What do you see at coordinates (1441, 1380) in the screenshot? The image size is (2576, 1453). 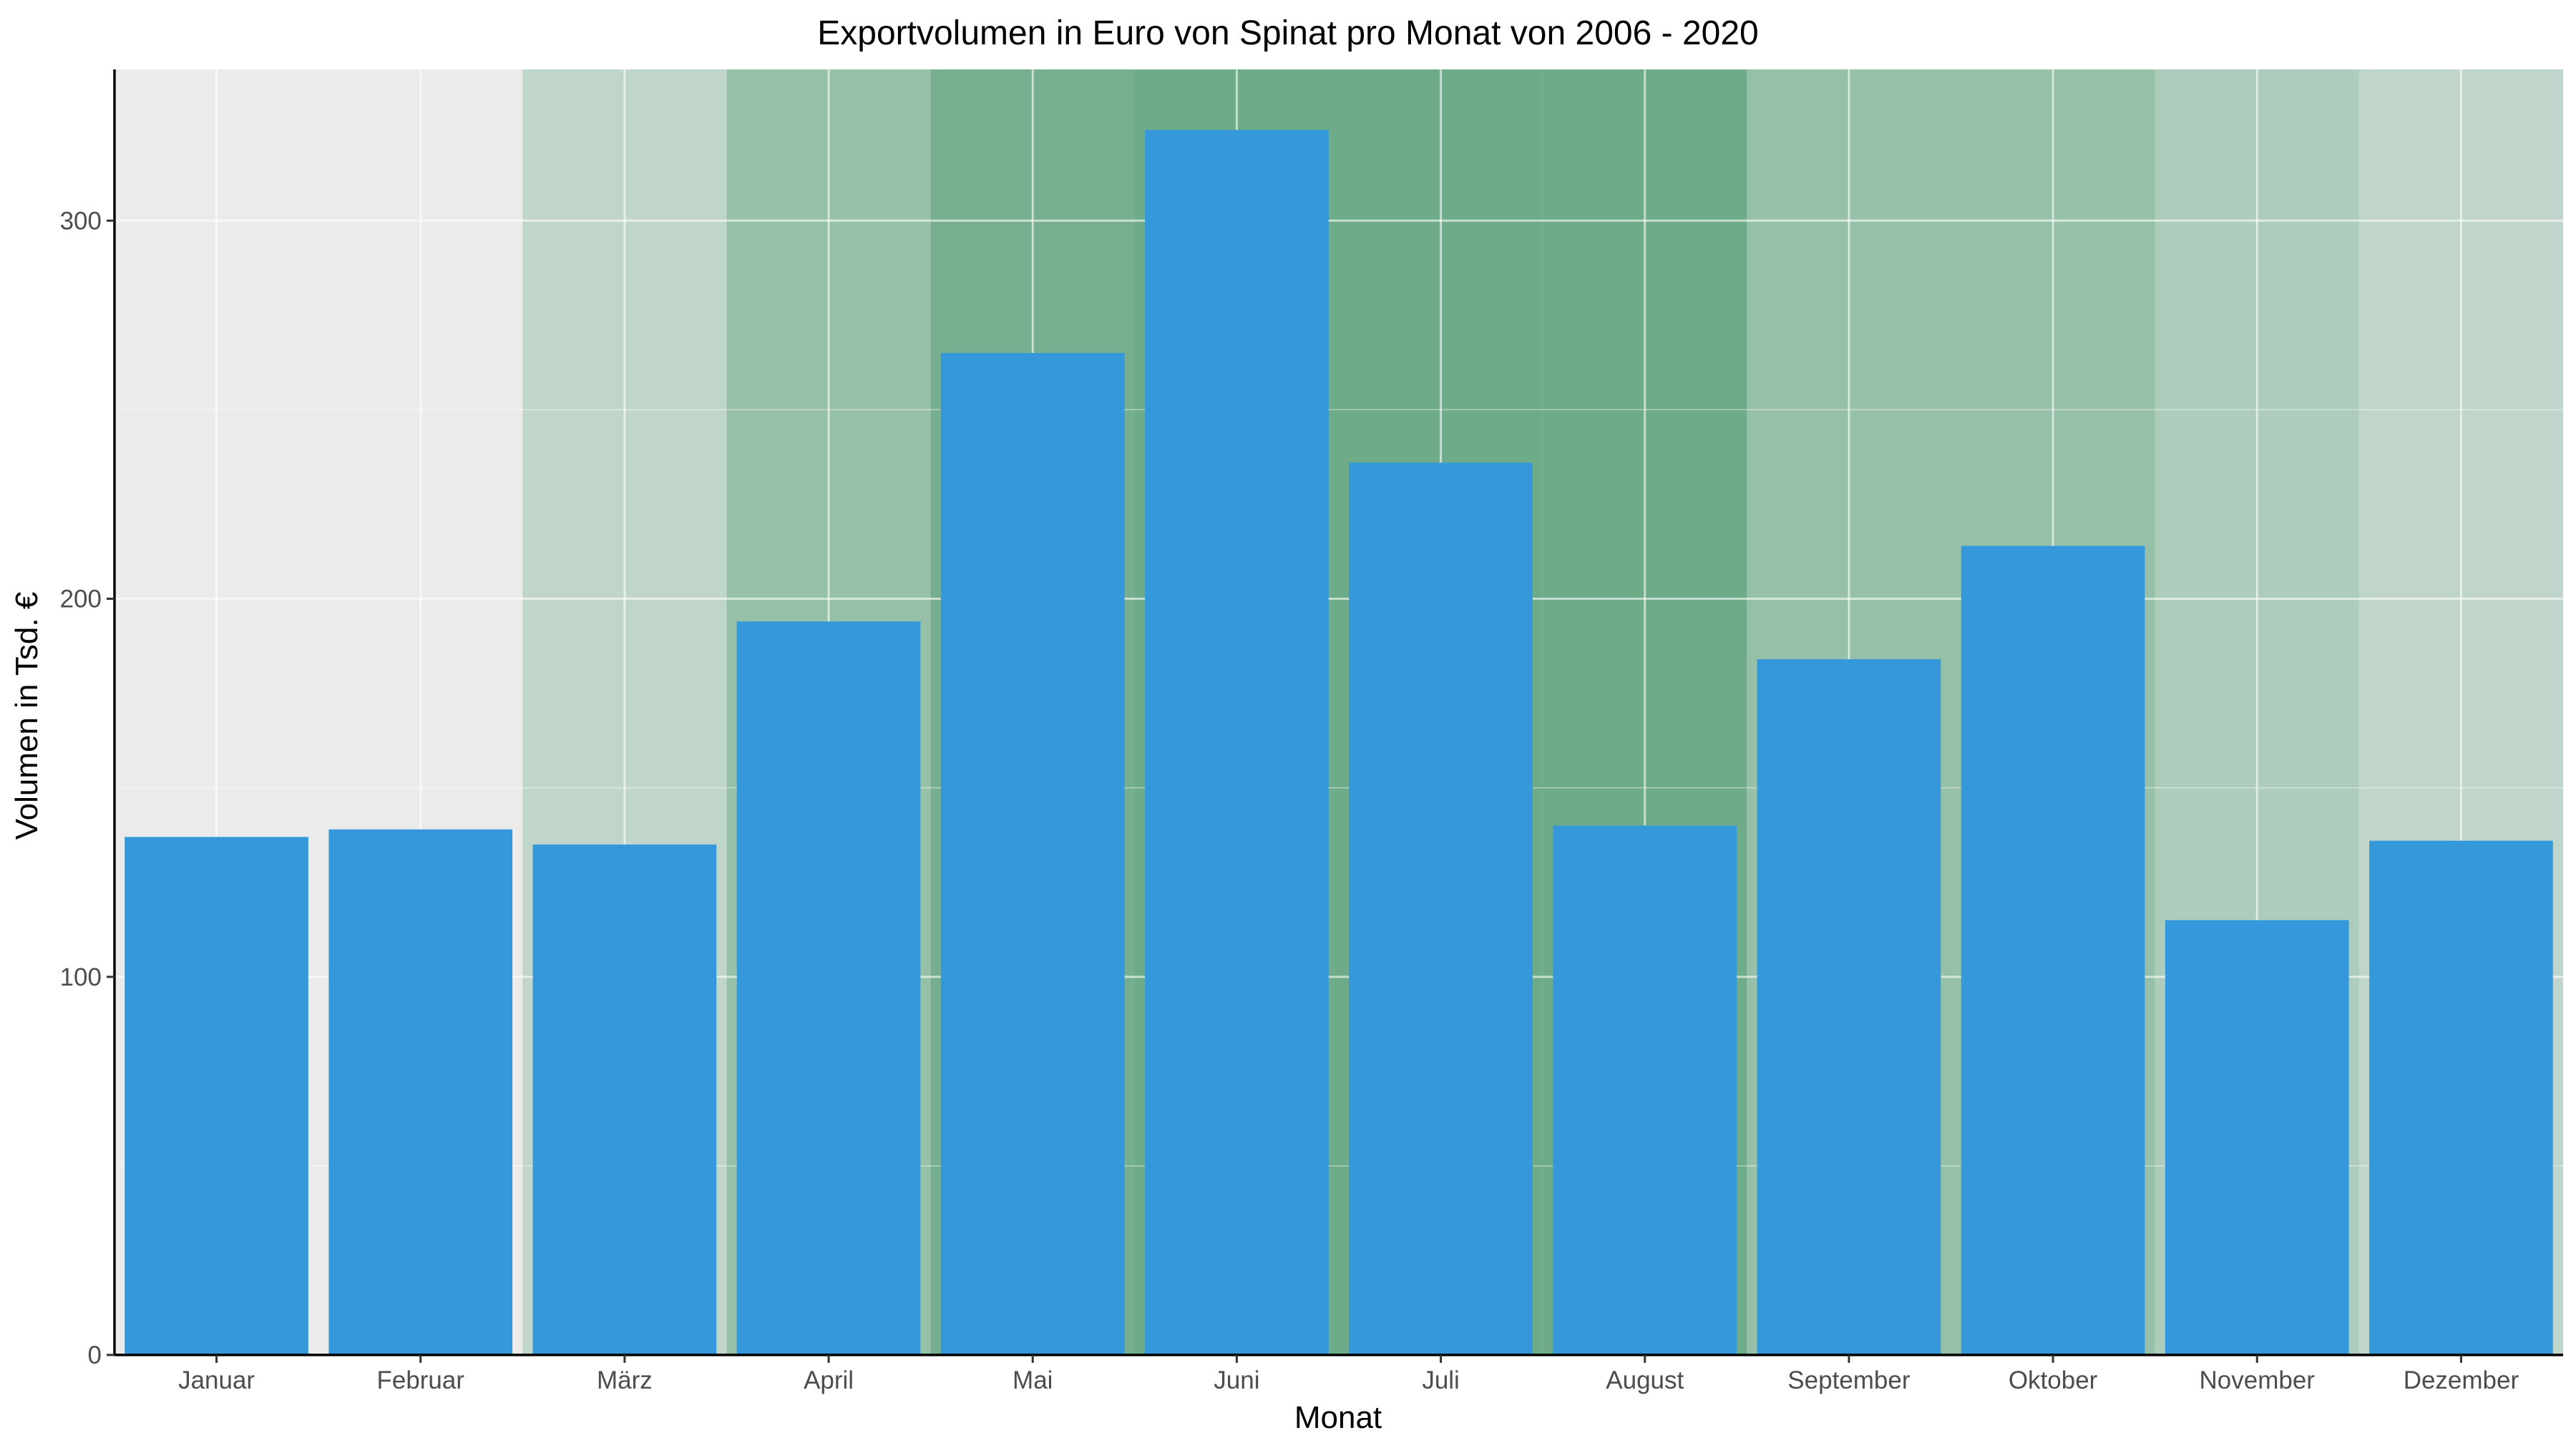 I see `x-tick-label: Juli` at bounding box center [1441, 1380].